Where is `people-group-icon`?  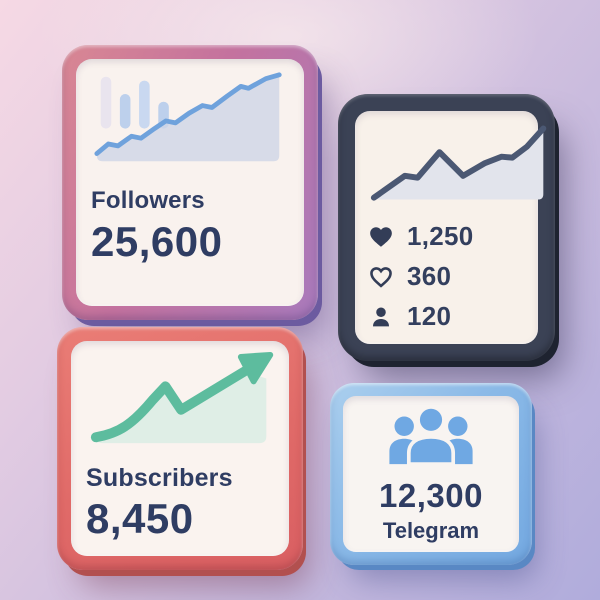 people-group-icon is located at coordinates (431, 435).